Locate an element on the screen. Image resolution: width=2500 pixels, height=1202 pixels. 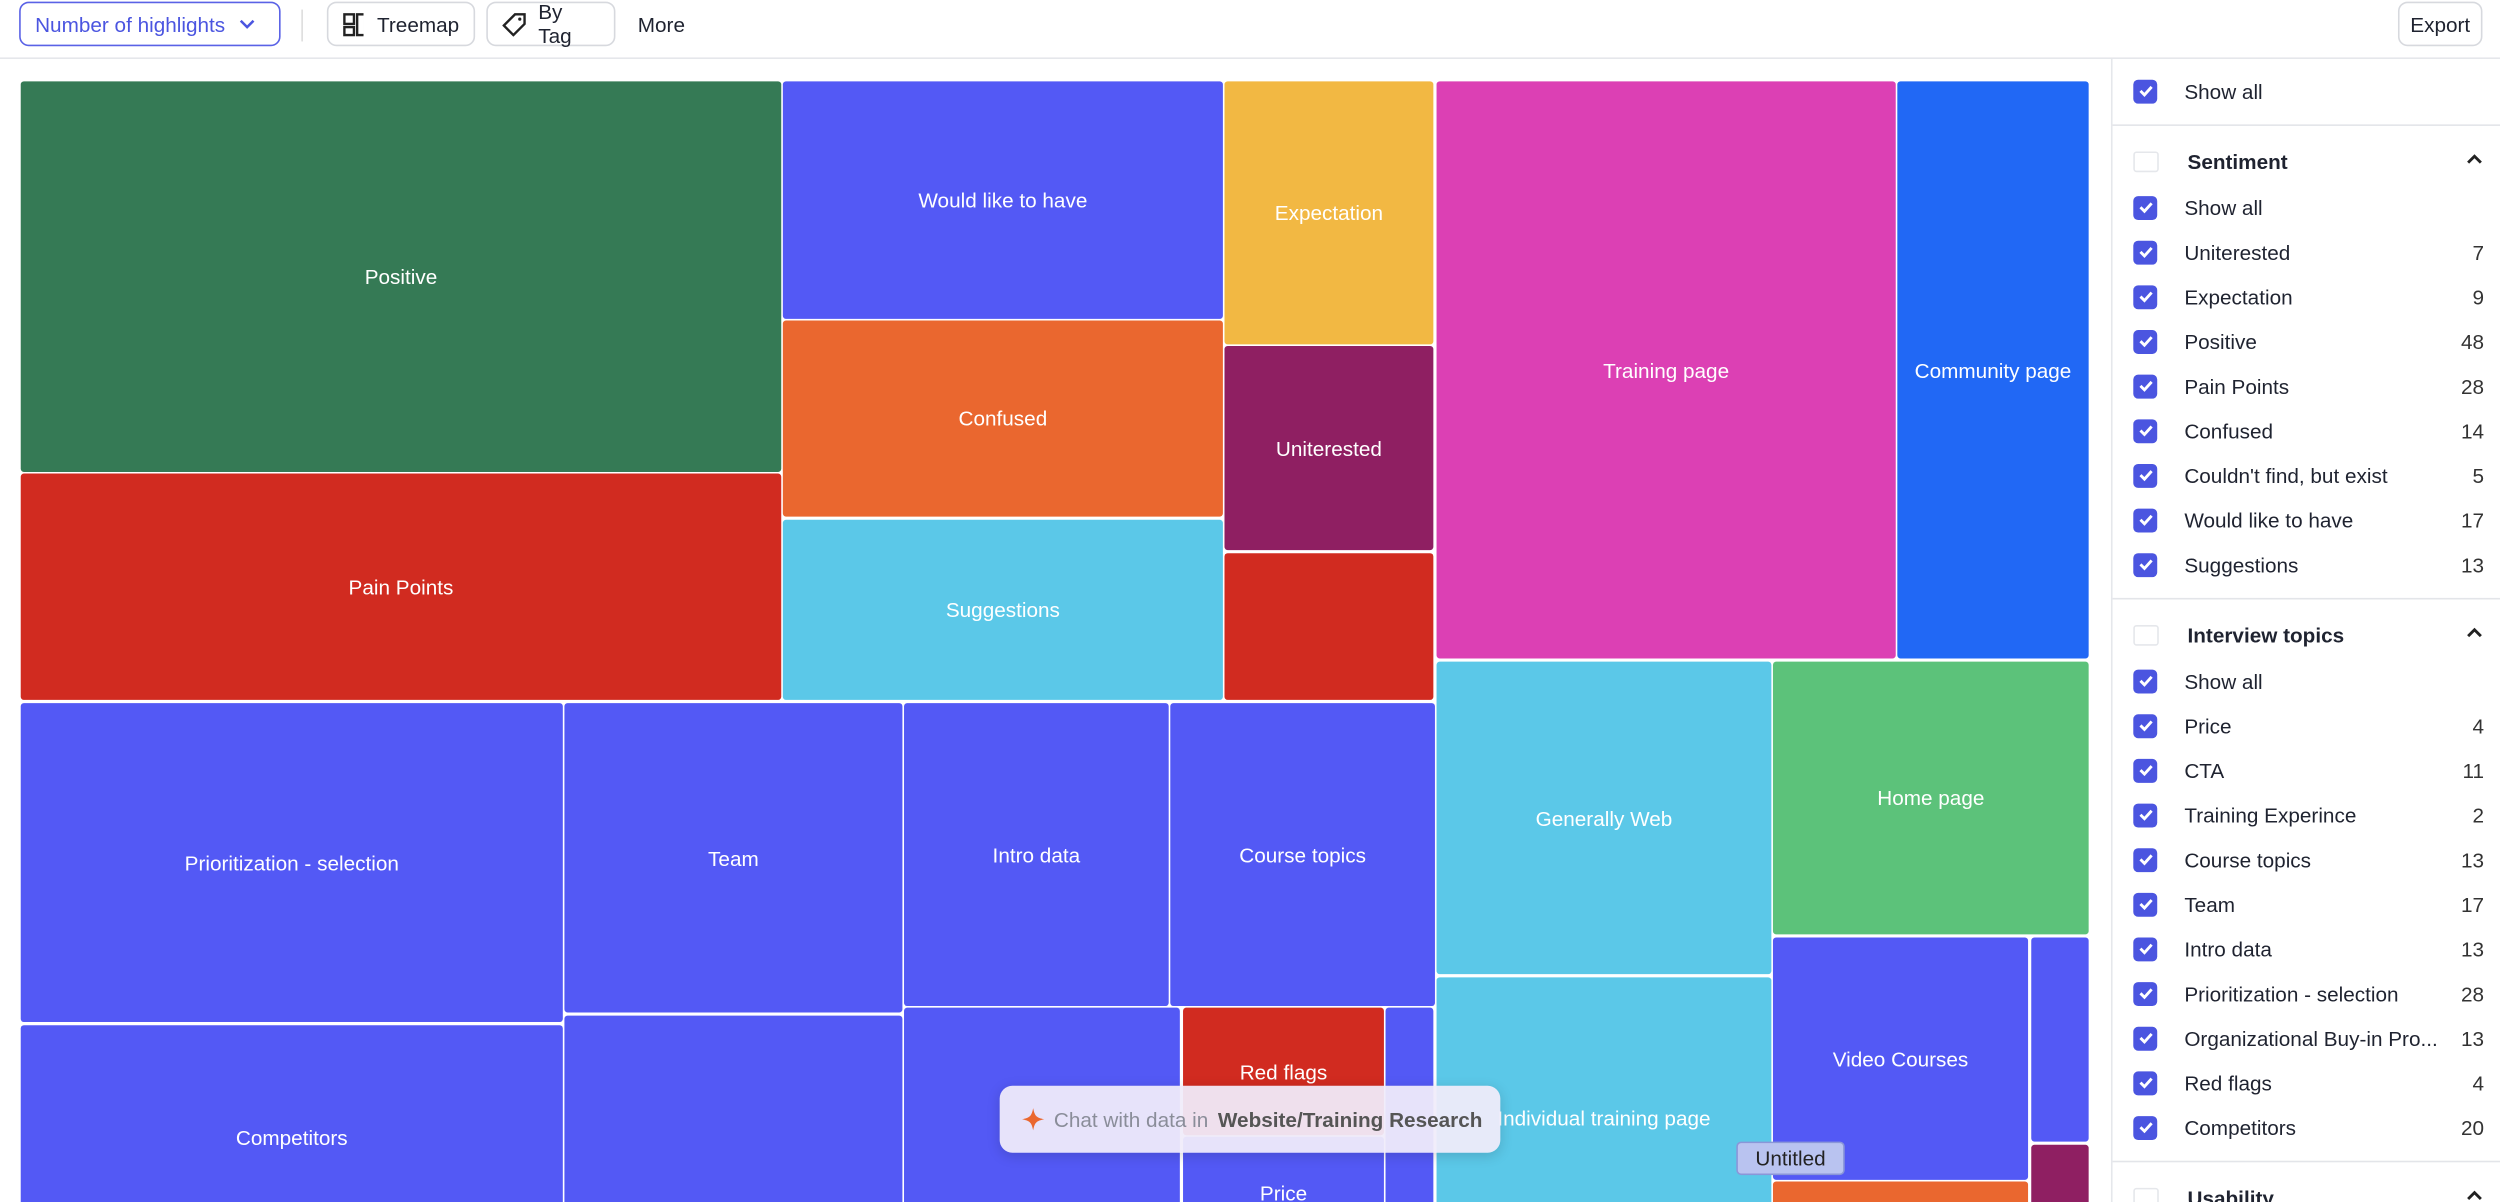
group-header: Usability is located at coordinates (2308, 1191).